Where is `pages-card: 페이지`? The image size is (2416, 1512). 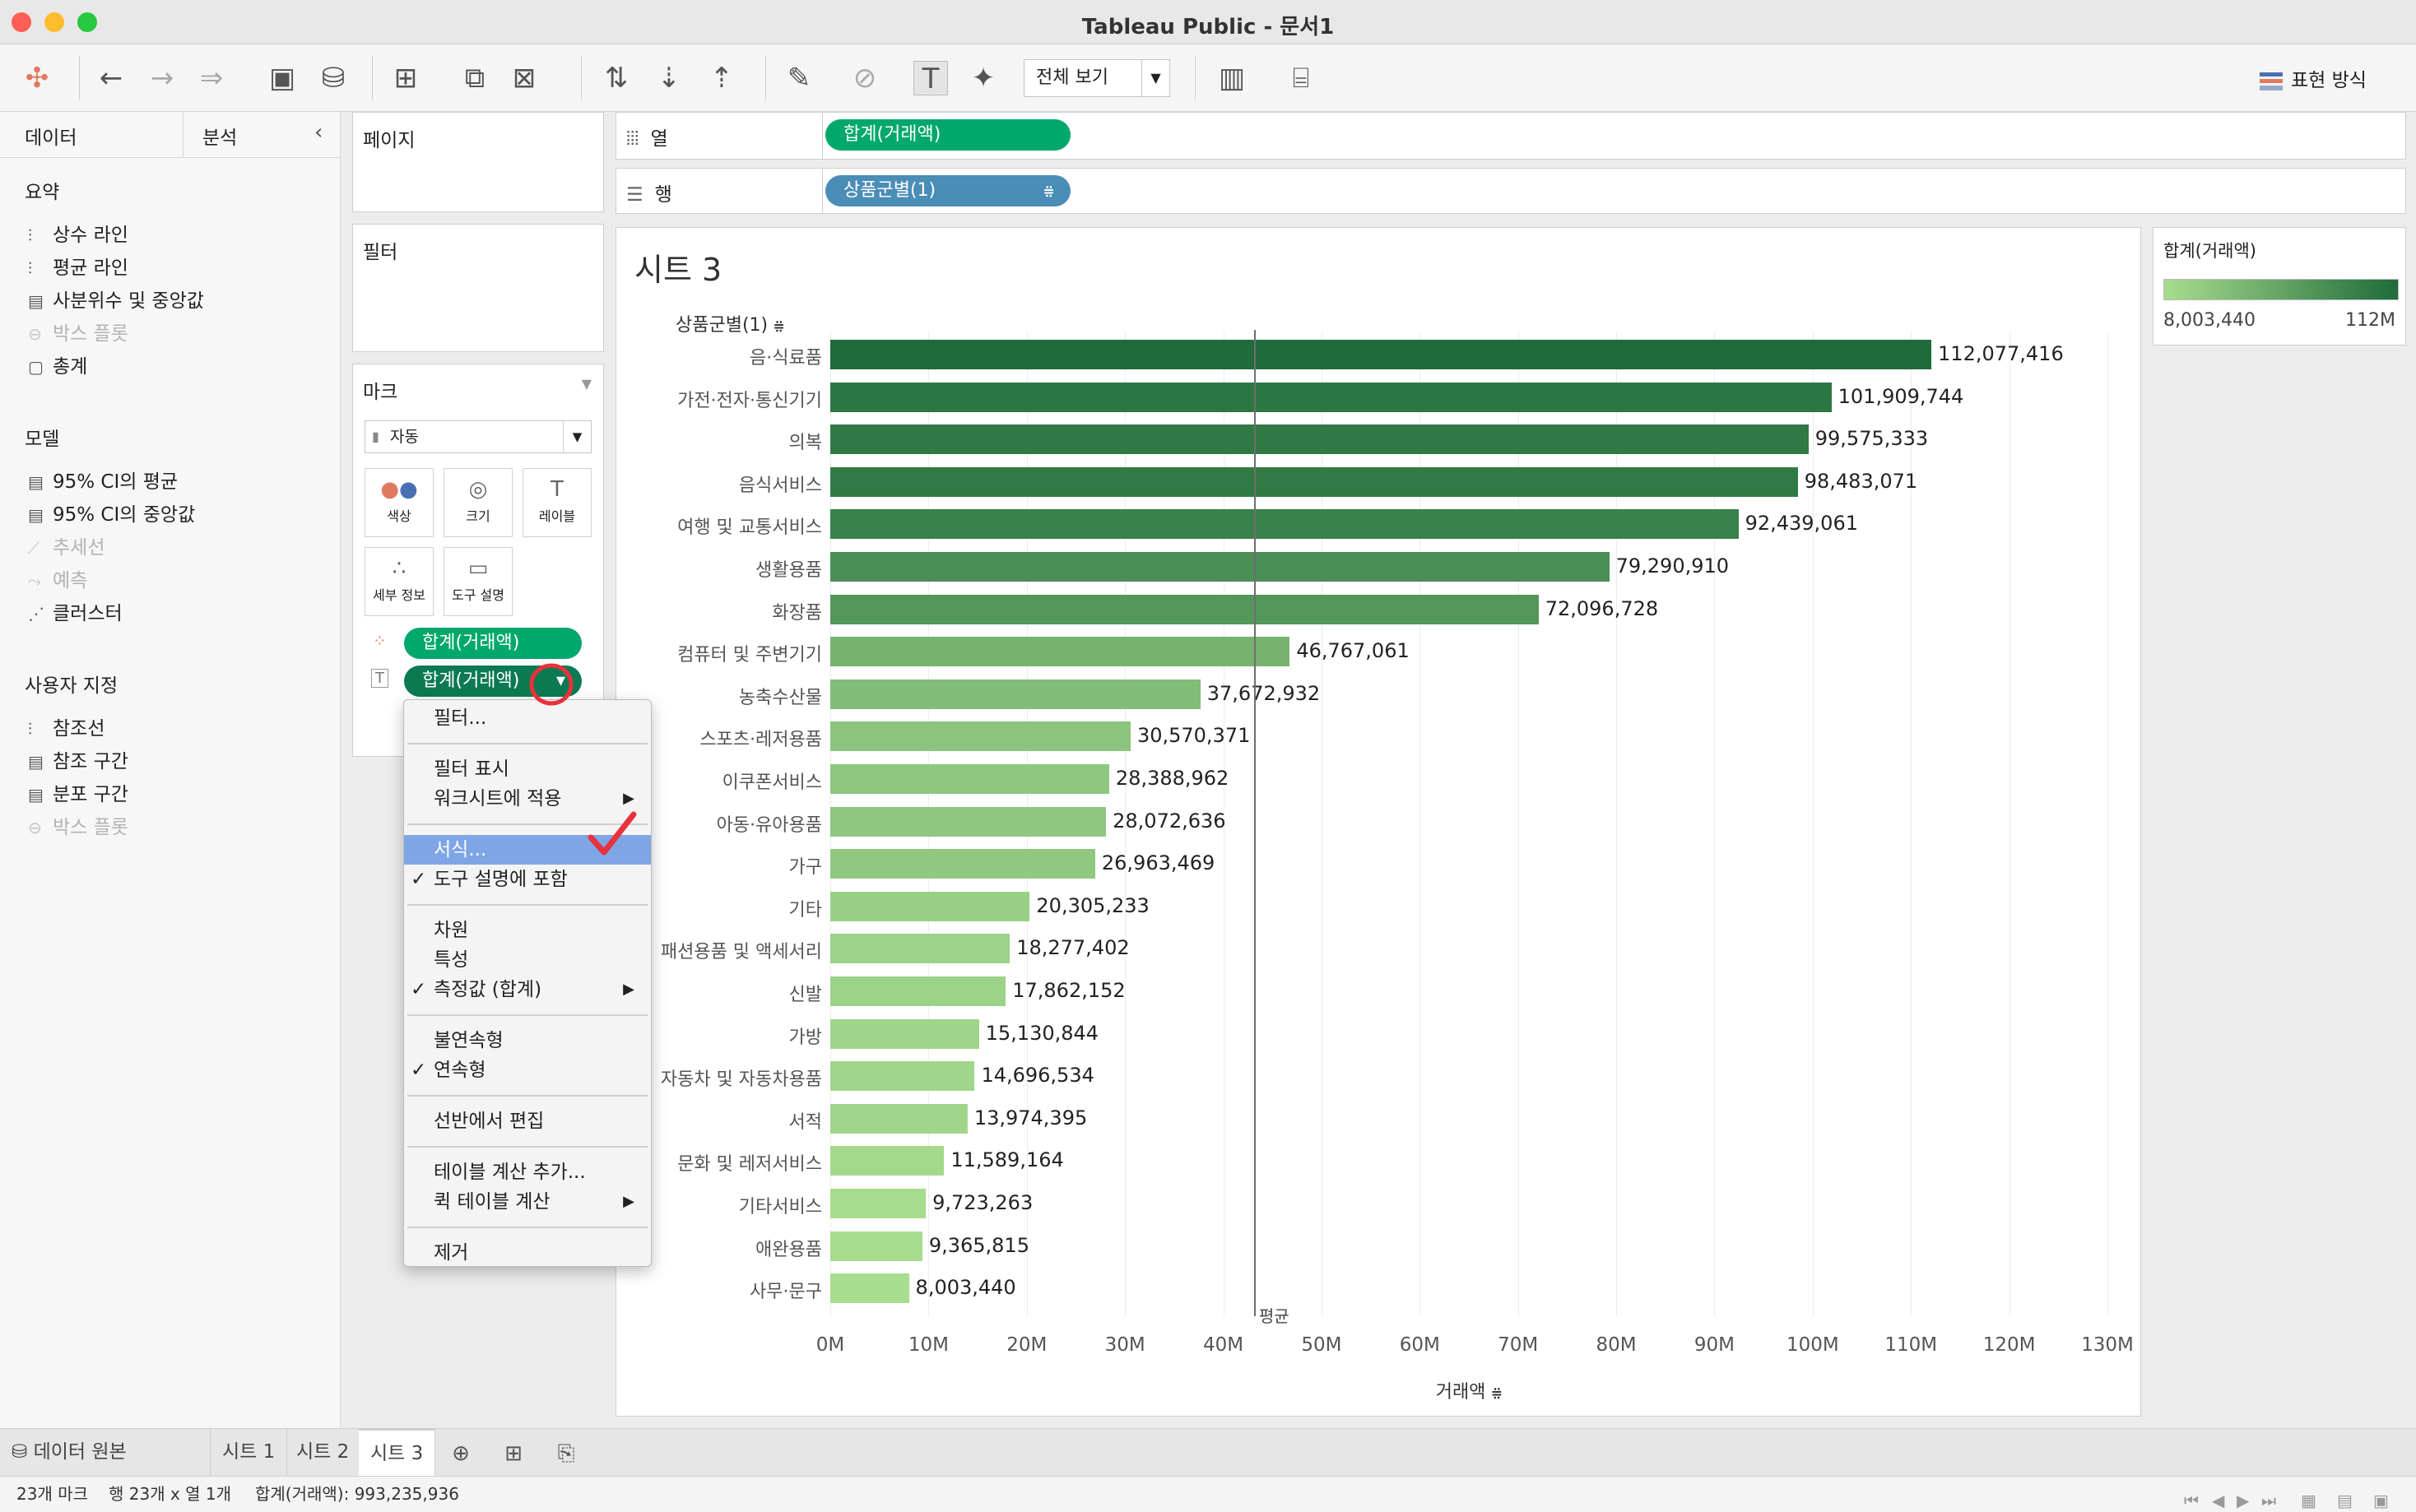 pages-card: 페이지 is located at coordinates (478, 162).